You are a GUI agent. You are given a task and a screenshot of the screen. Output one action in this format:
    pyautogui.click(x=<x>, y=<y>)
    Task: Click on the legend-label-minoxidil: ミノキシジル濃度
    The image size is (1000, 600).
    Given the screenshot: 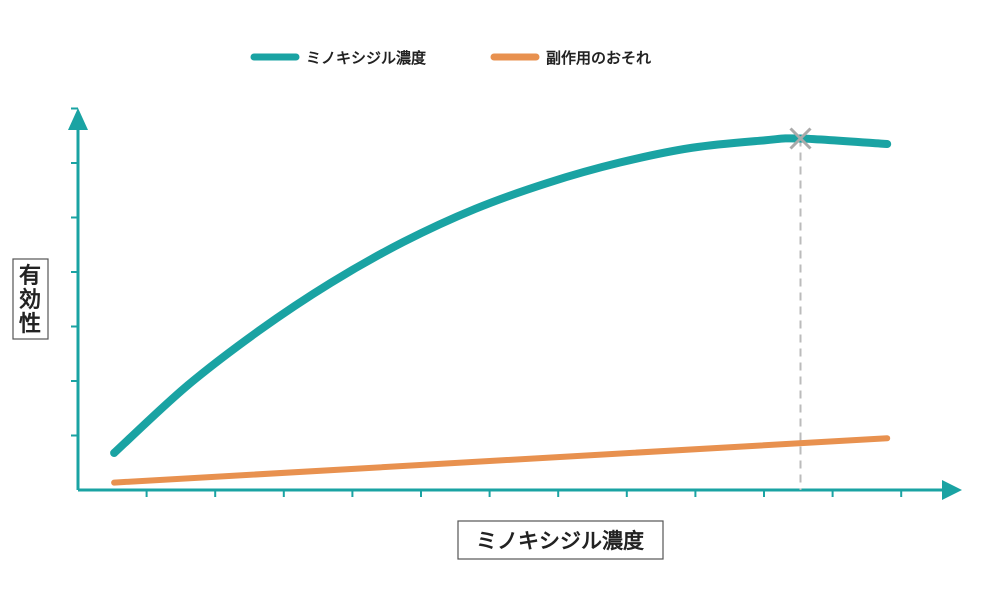 What is the action you would take?
    pyautogui.click(x=366, y=58)
    